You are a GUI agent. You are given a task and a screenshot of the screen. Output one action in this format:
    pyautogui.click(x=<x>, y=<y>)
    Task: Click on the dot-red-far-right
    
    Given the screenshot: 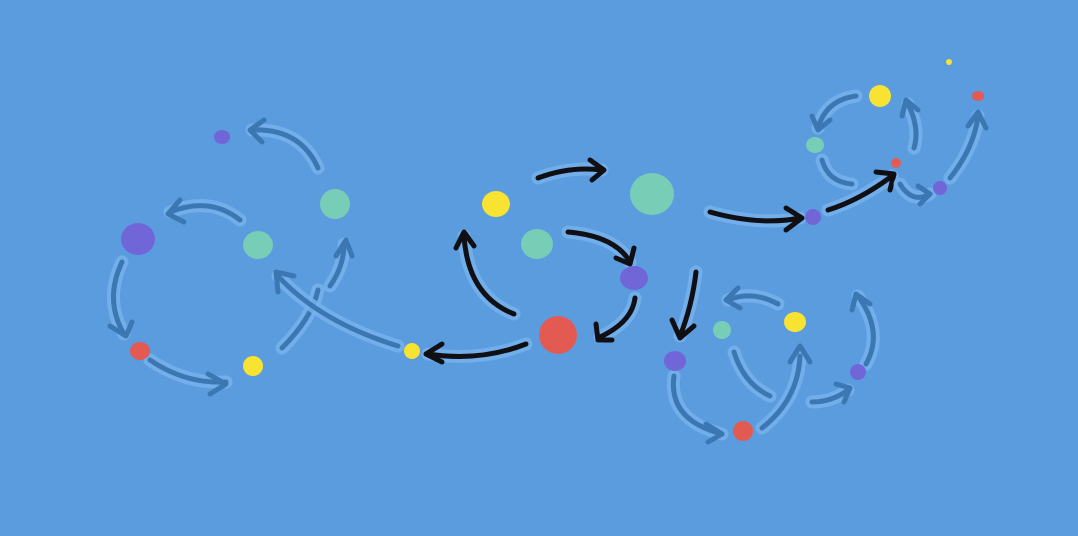 What is the action you would take?
    pyautogui.click(x=978, y=96)
    